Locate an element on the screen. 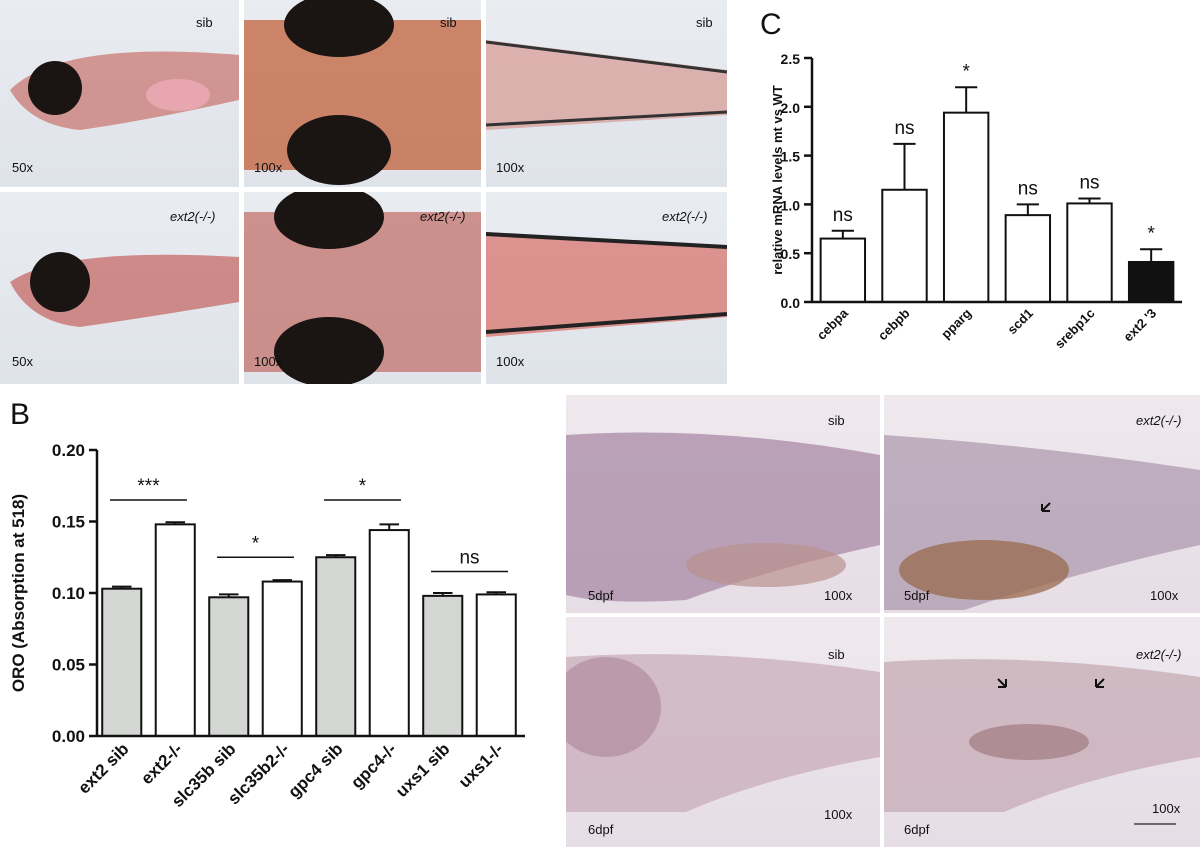  panel-a-tile-3: sib 100x is located at coordinates (606, 93).